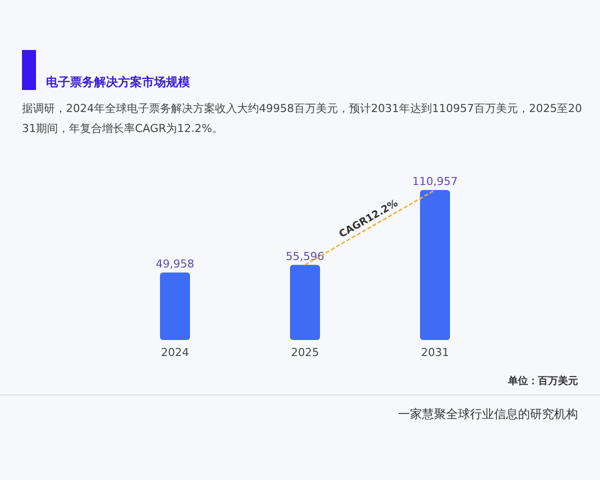 The height and width of the screenshot is (480, 600). Describe the element at coordinates (305, 352) in the screenshot. I see `x-tick-label: 2025` at that location.